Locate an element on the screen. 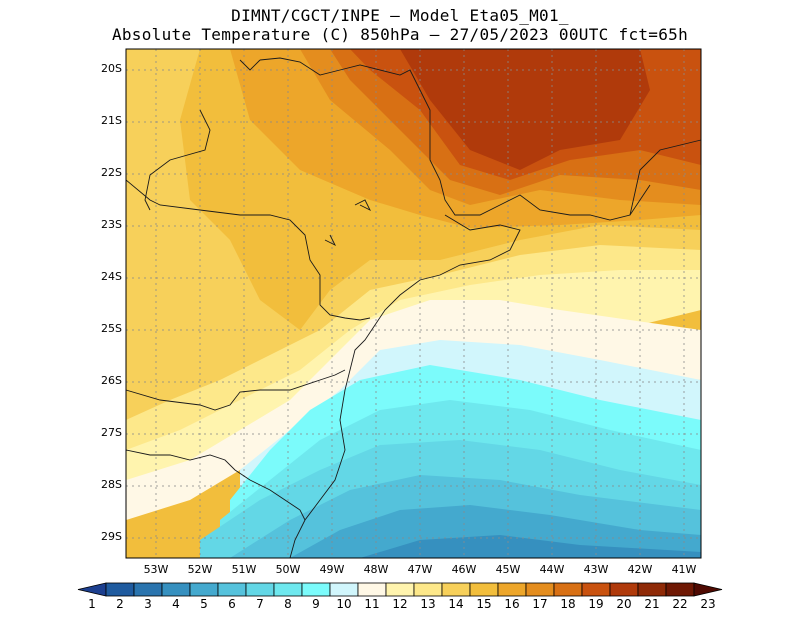 This screenshot has height=618, width=800. lat-label: 29S is located at coordinates (111, 536).